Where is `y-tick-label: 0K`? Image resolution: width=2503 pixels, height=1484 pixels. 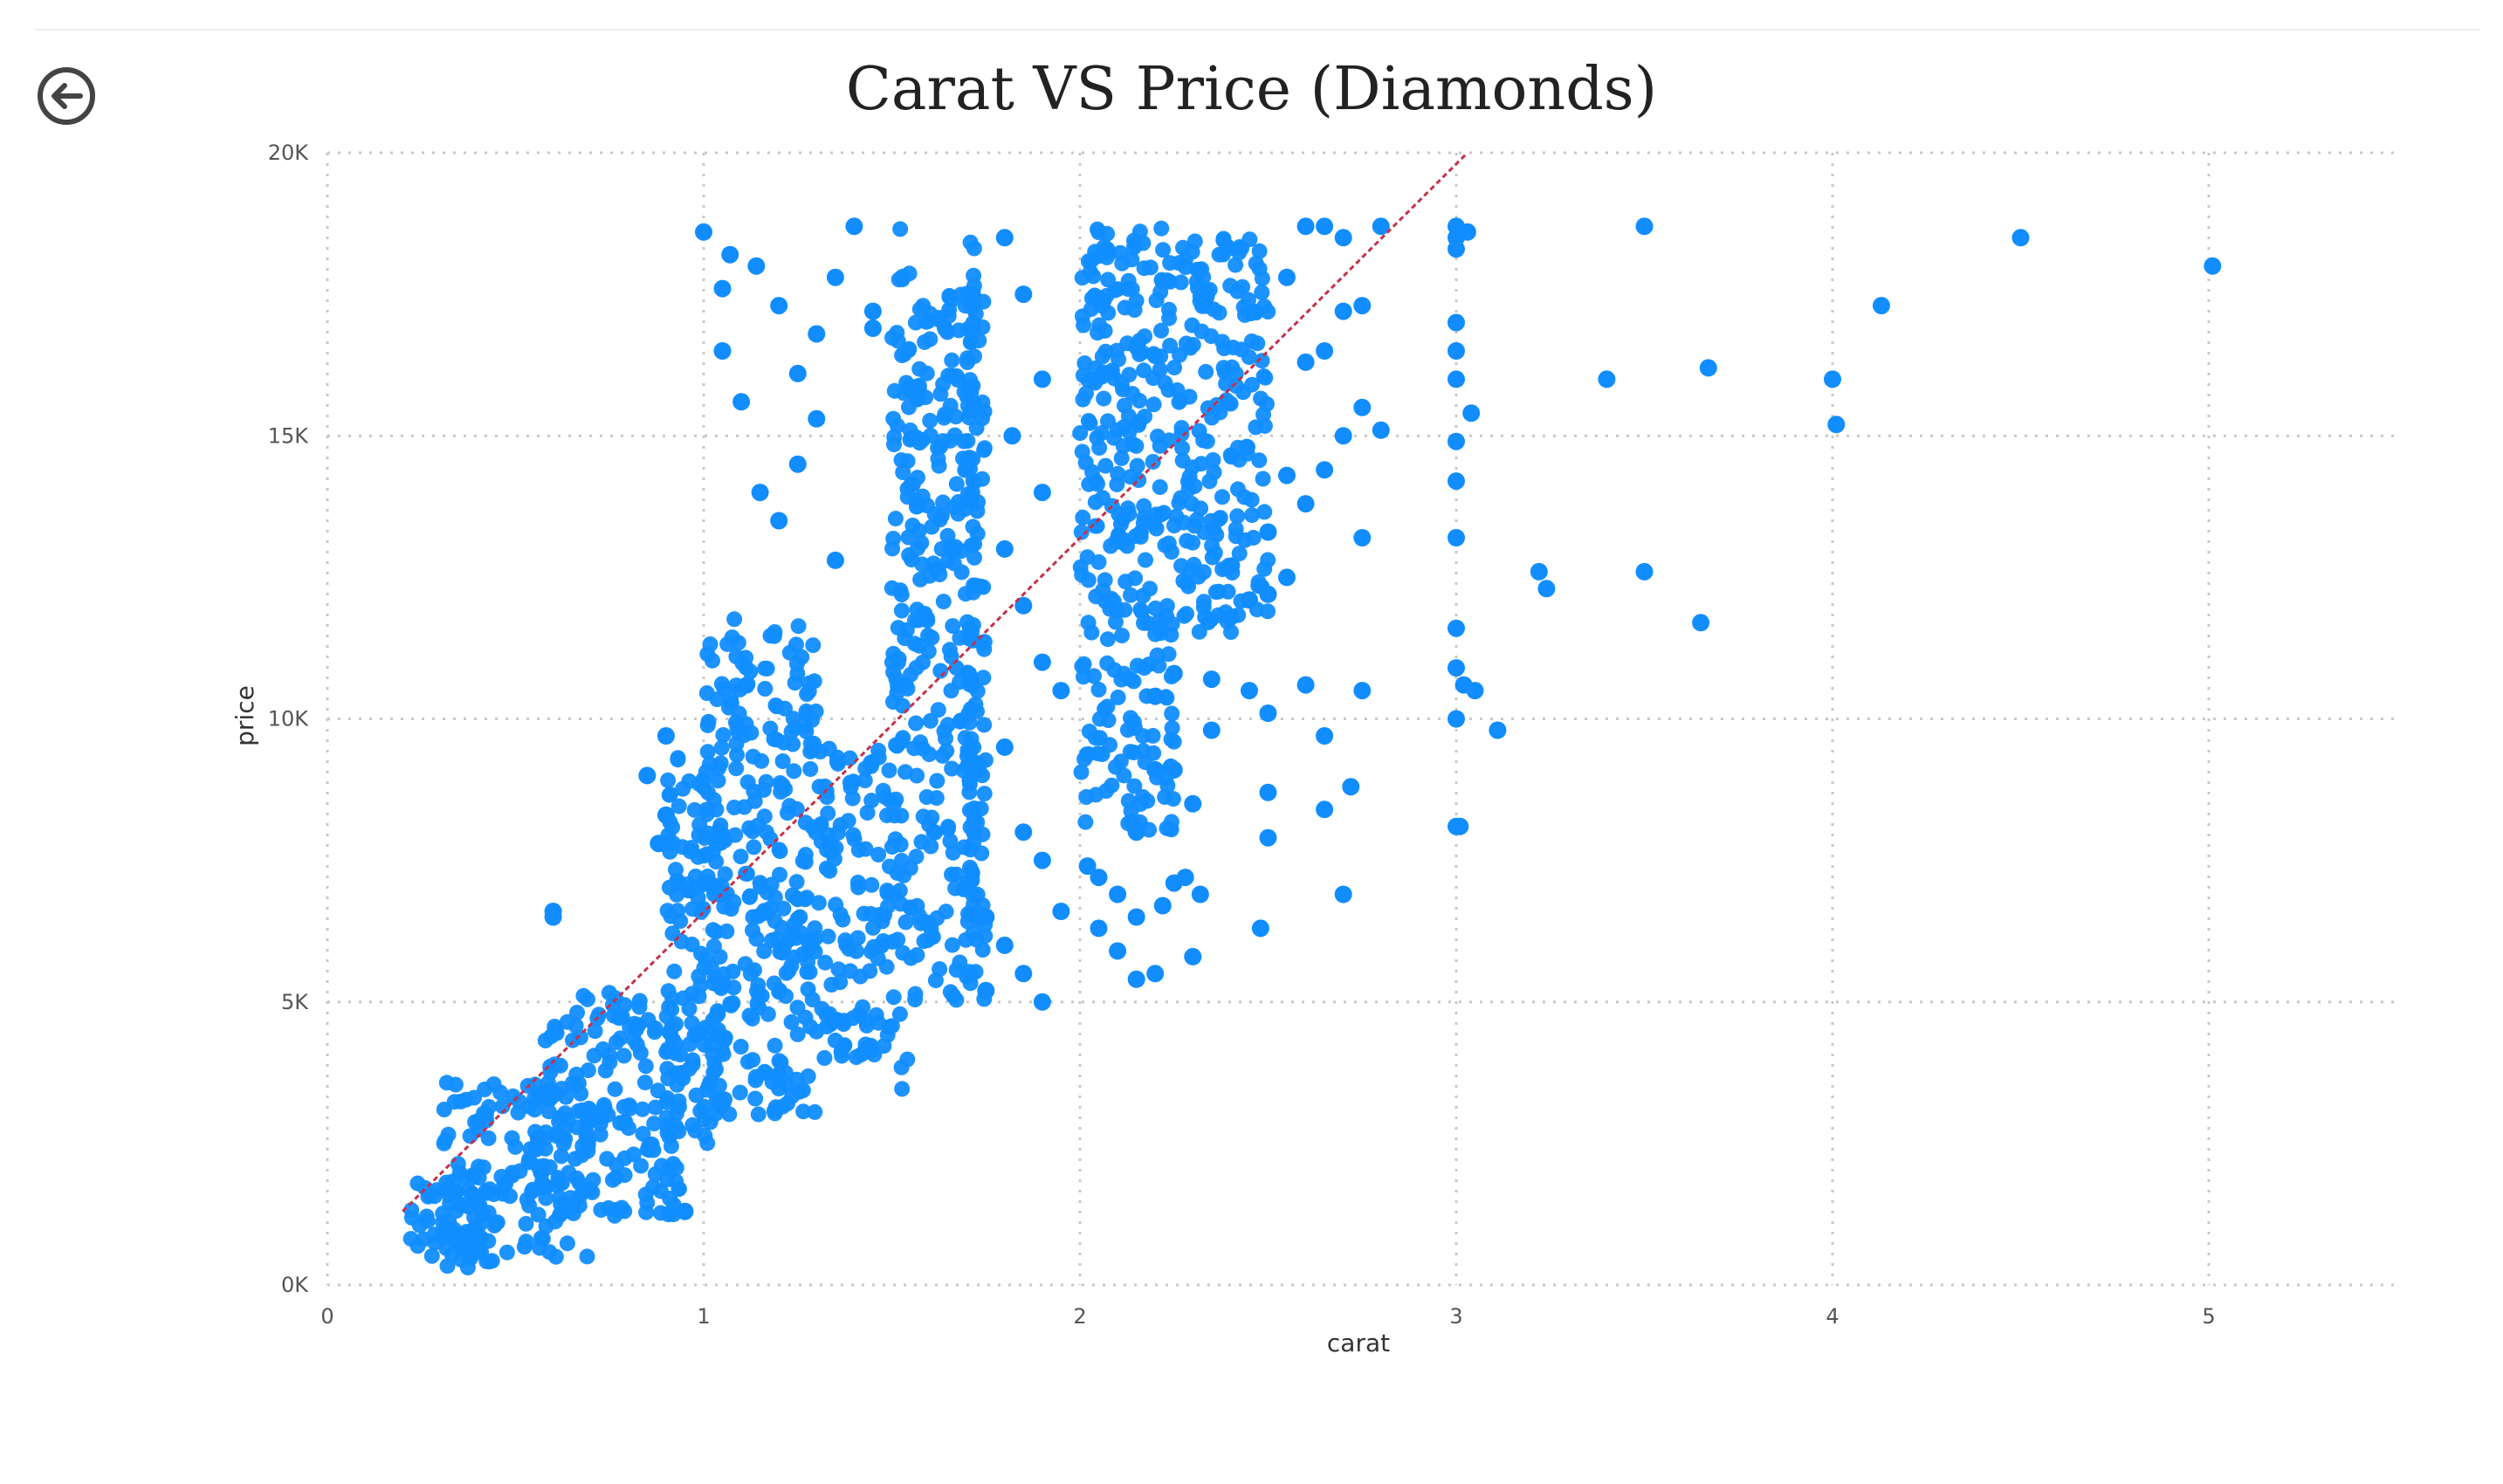 y-tick-label: 0K is located at coordinates (295, 1285).